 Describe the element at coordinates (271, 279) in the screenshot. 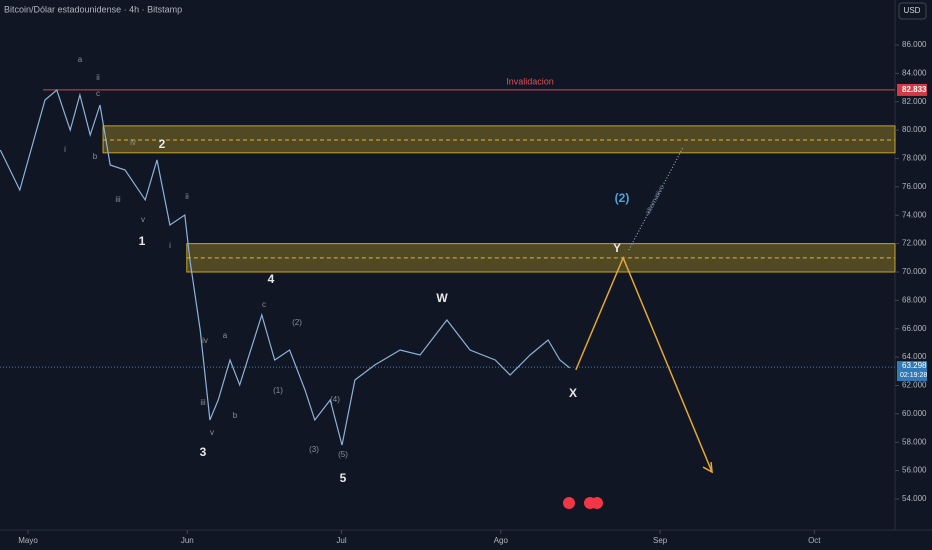

I see `wave-label: 4` at that location.